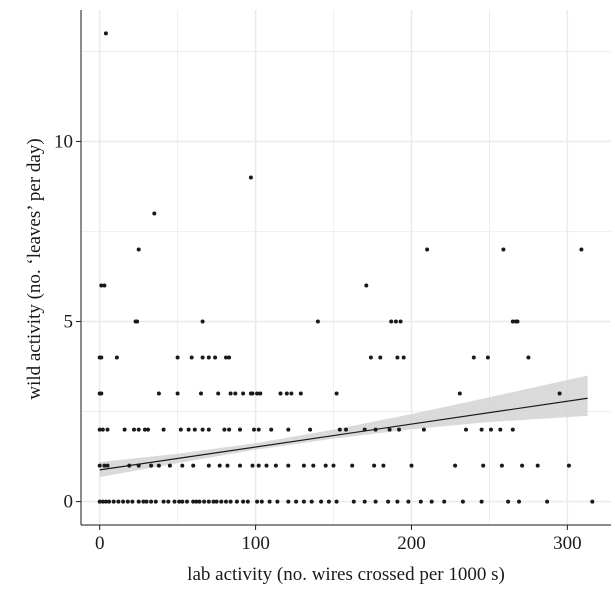  I want to click on x-tick-label: 100, so click(255, 543).